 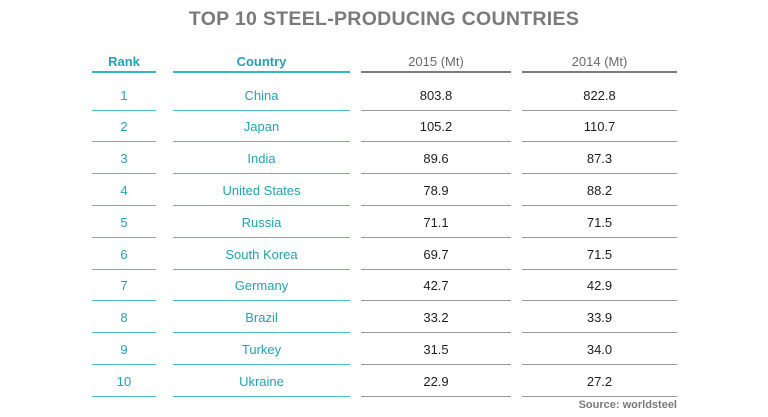 What do you see at coordinates (436, 127) in the screenshot?
I see `value-2015-cell: 105.2` at bounding box center [436, 127].